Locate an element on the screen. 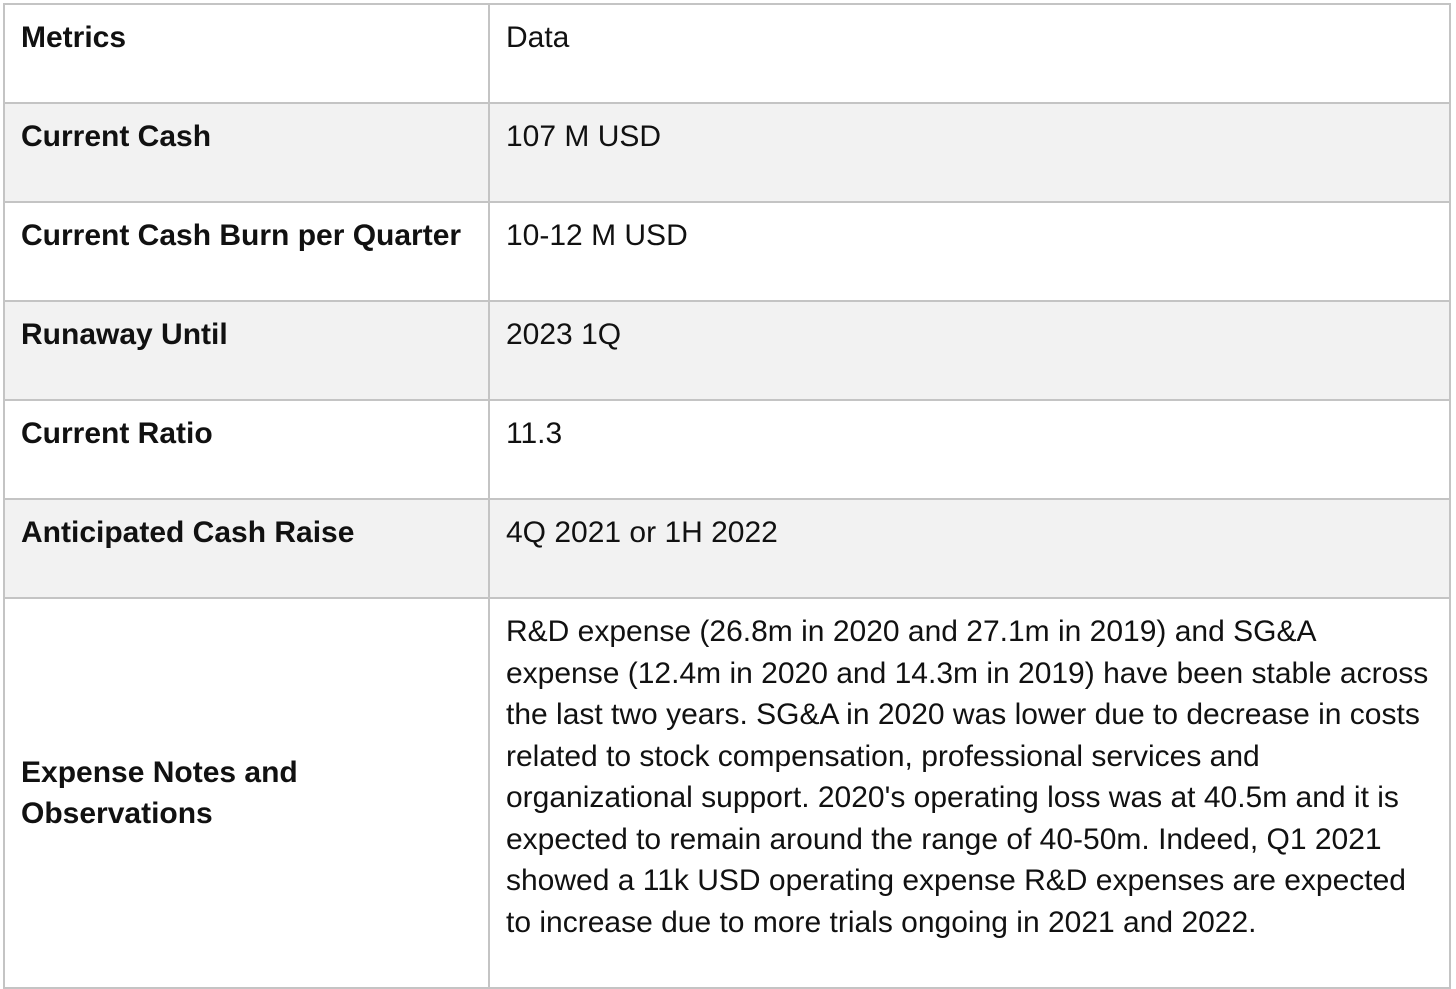  metric-label: Current Cash is located at coordinates (246, 152).